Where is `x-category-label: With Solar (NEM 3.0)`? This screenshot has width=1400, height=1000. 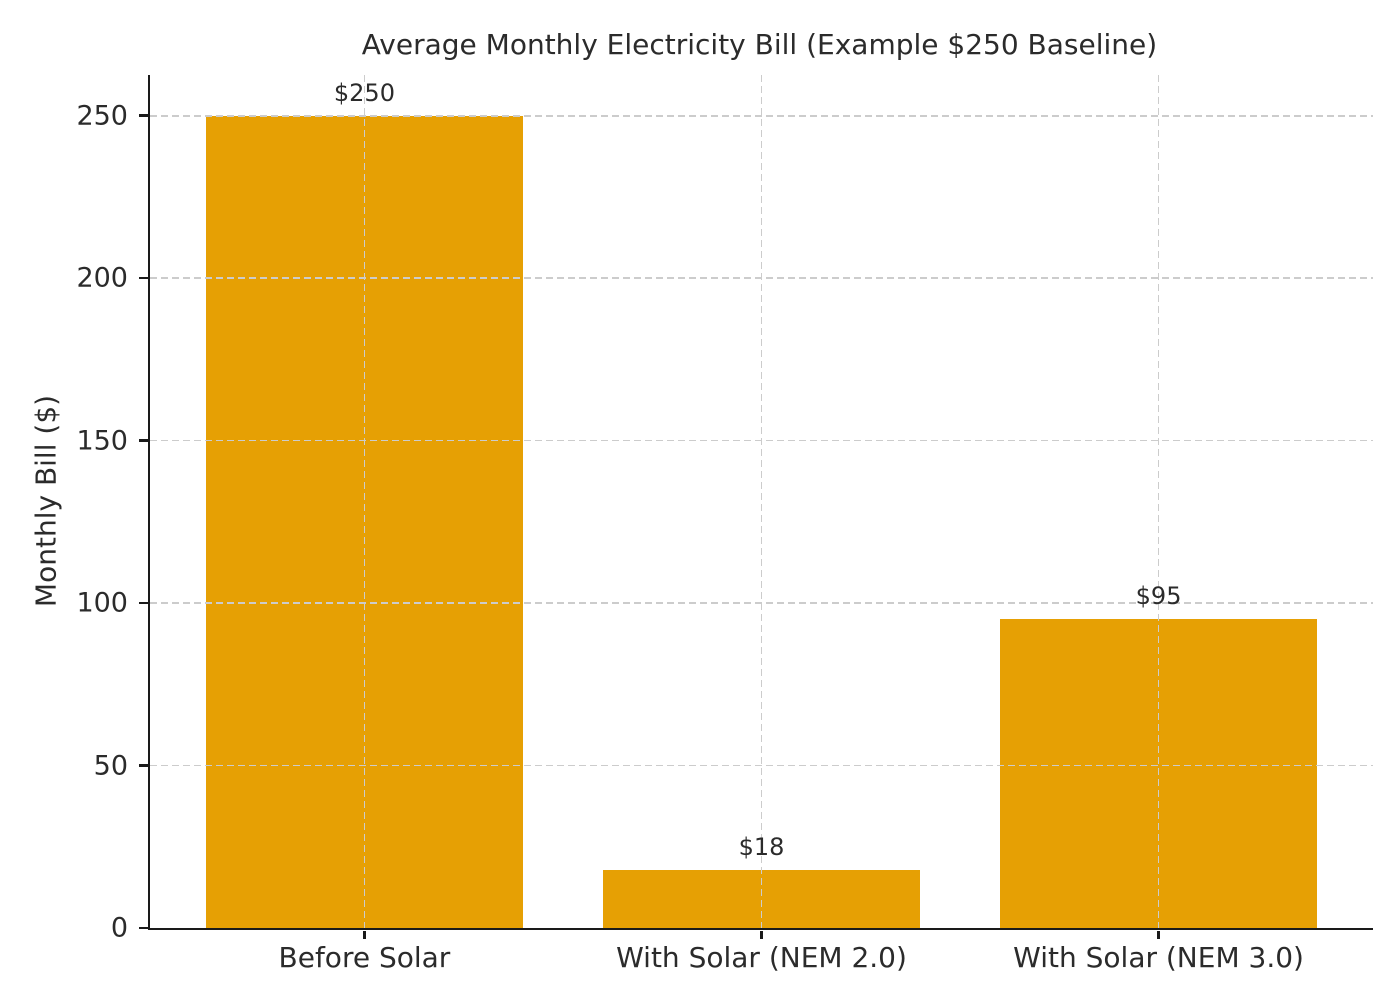
x-category-label: With Solar (NEM 3.0) is located at coordinates (1158, 957).